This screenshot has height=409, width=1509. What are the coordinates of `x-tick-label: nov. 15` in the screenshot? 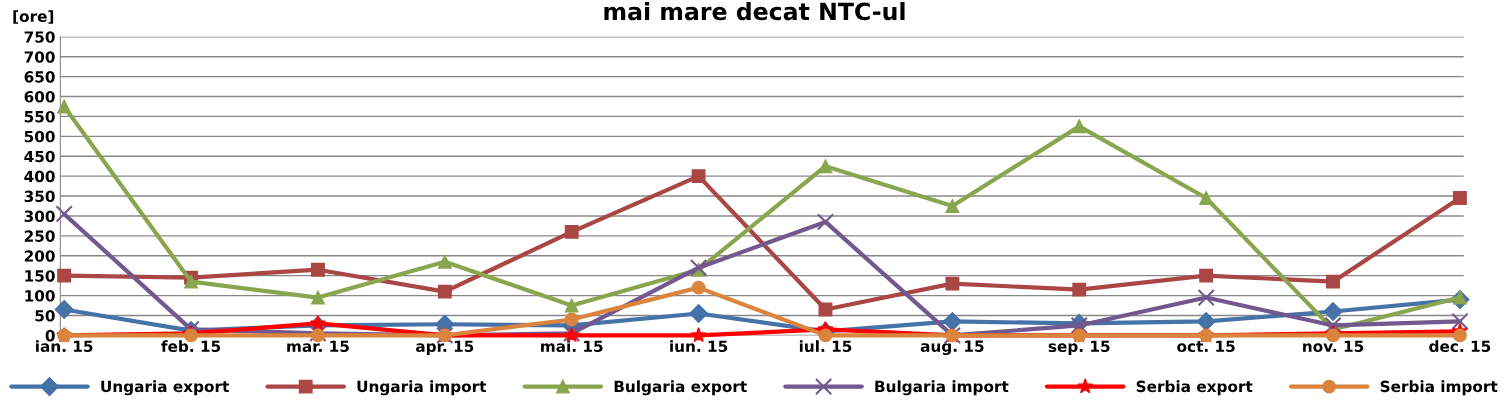 It's located at (1333, 346).